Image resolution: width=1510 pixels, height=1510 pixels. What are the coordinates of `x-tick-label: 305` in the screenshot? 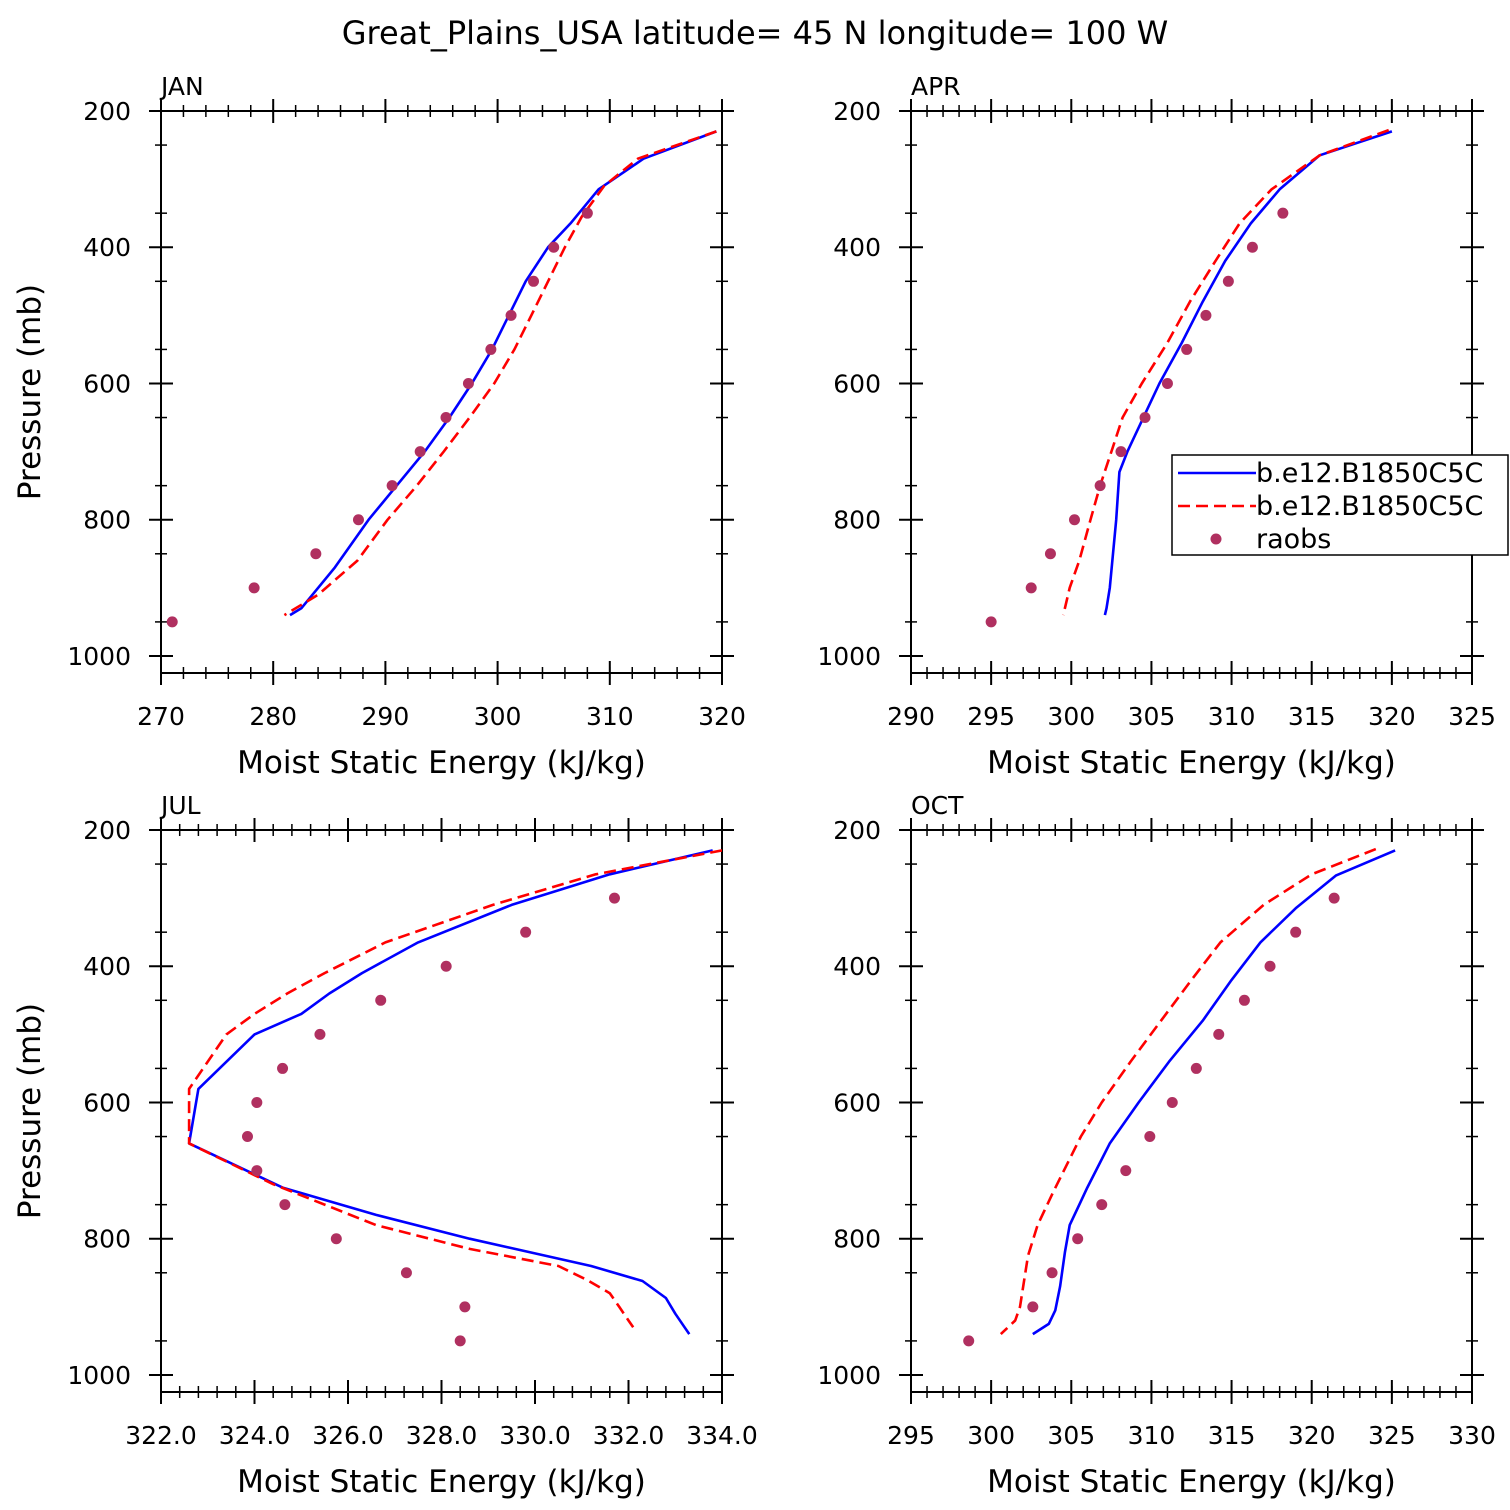 It's located at (1071, 1435).